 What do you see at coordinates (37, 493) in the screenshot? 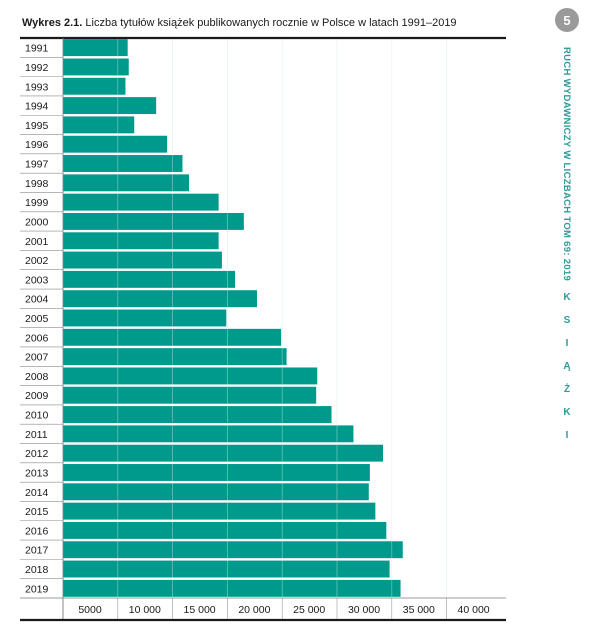
I see `category-label: 2014` at bounding box center [37, 493].